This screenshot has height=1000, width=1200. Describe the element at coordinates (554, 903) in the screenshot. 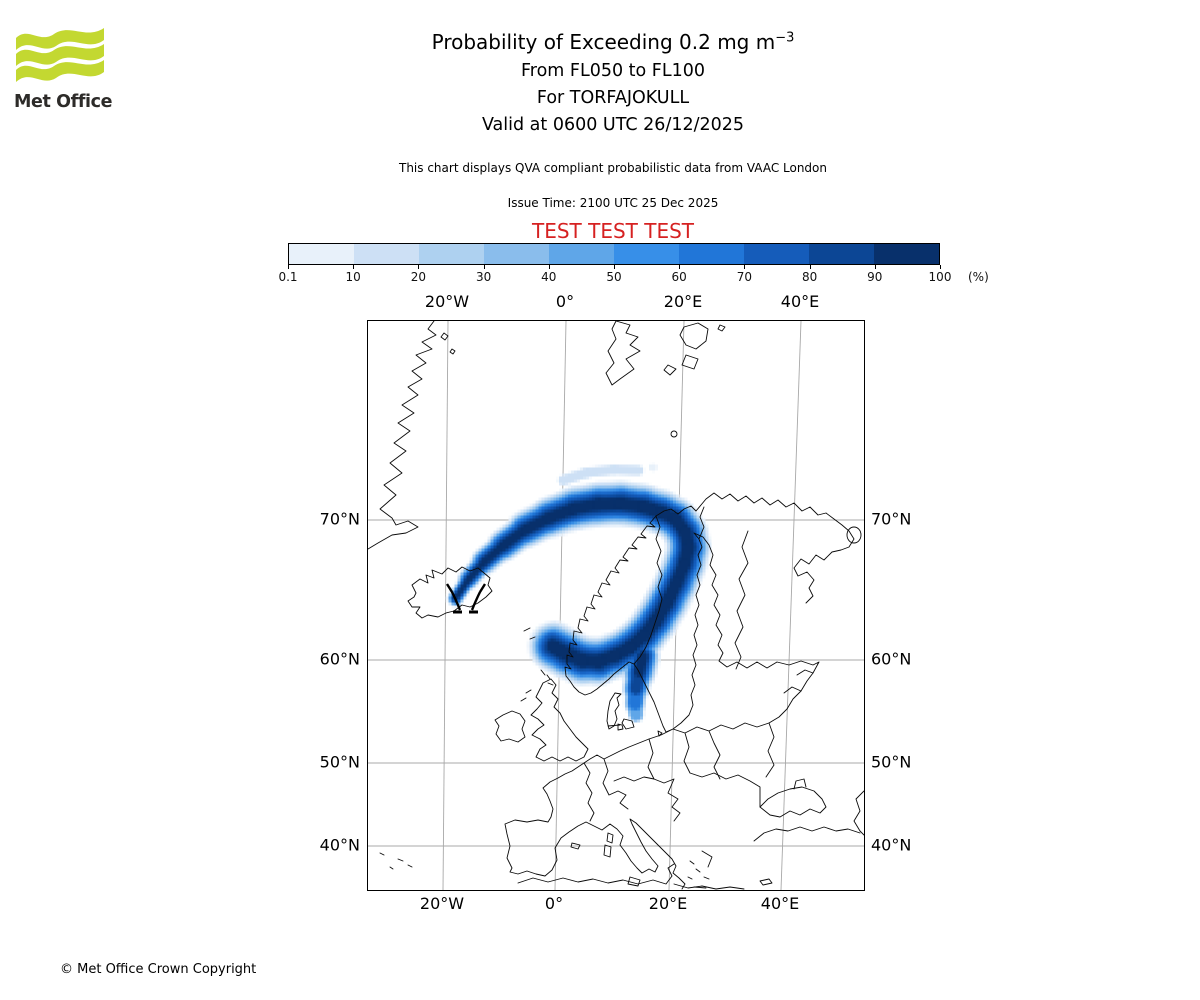

I see `axis-label-lon-bottom: 0°` at that location.